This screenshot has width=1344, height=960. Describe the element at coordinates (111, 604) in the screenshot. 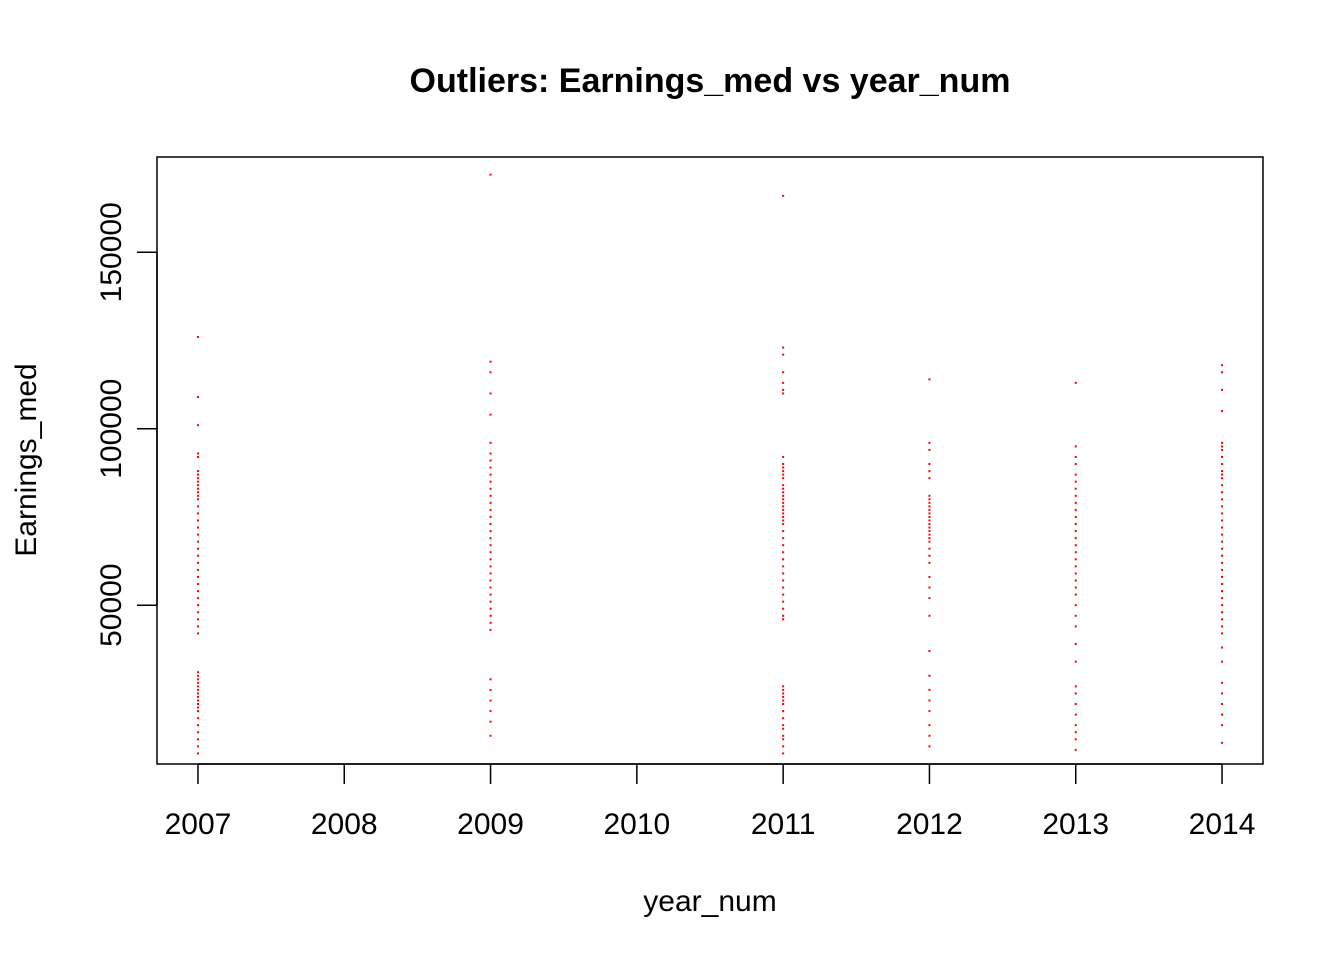

I see `y-tick-label: 50000` at that location.